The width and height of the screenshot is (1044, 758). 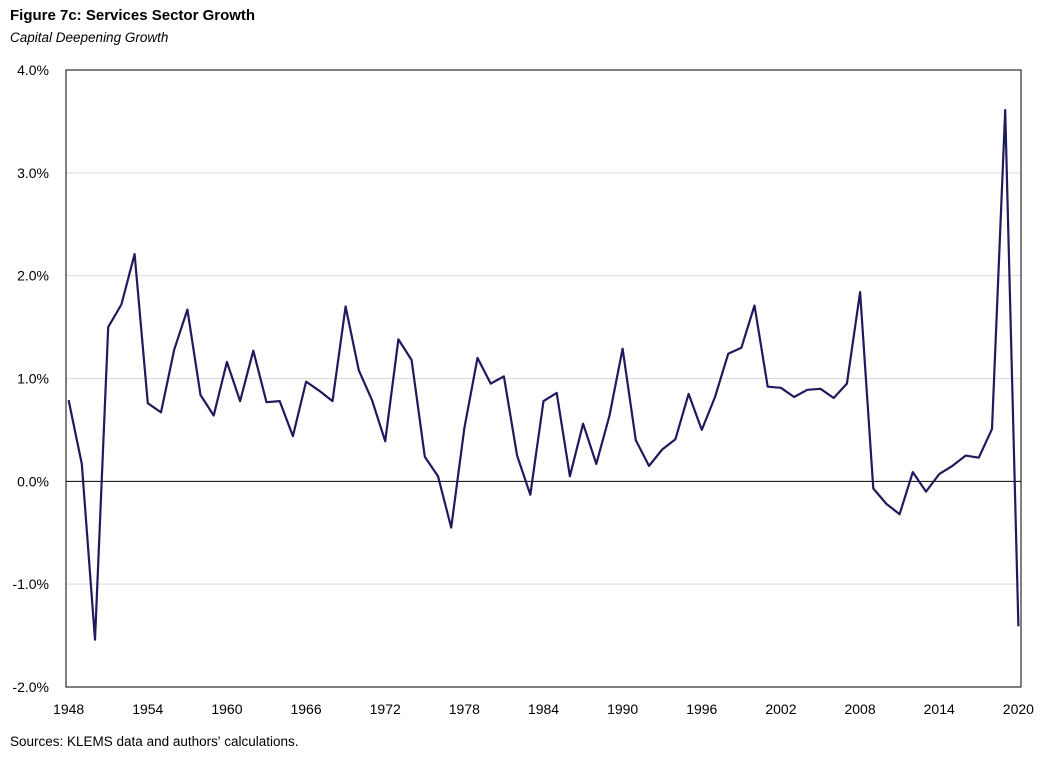 What do you see at coordinates (780, 709) in the screenshot?
I see `x-tick-label: 2002` at bounding box center [780, 709].